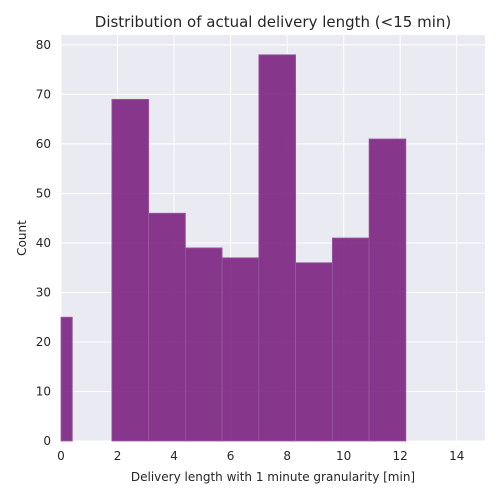  Describe the element at coordinates (287, 456) in the screenshot. I see `x-tick-label: 8` at that location.